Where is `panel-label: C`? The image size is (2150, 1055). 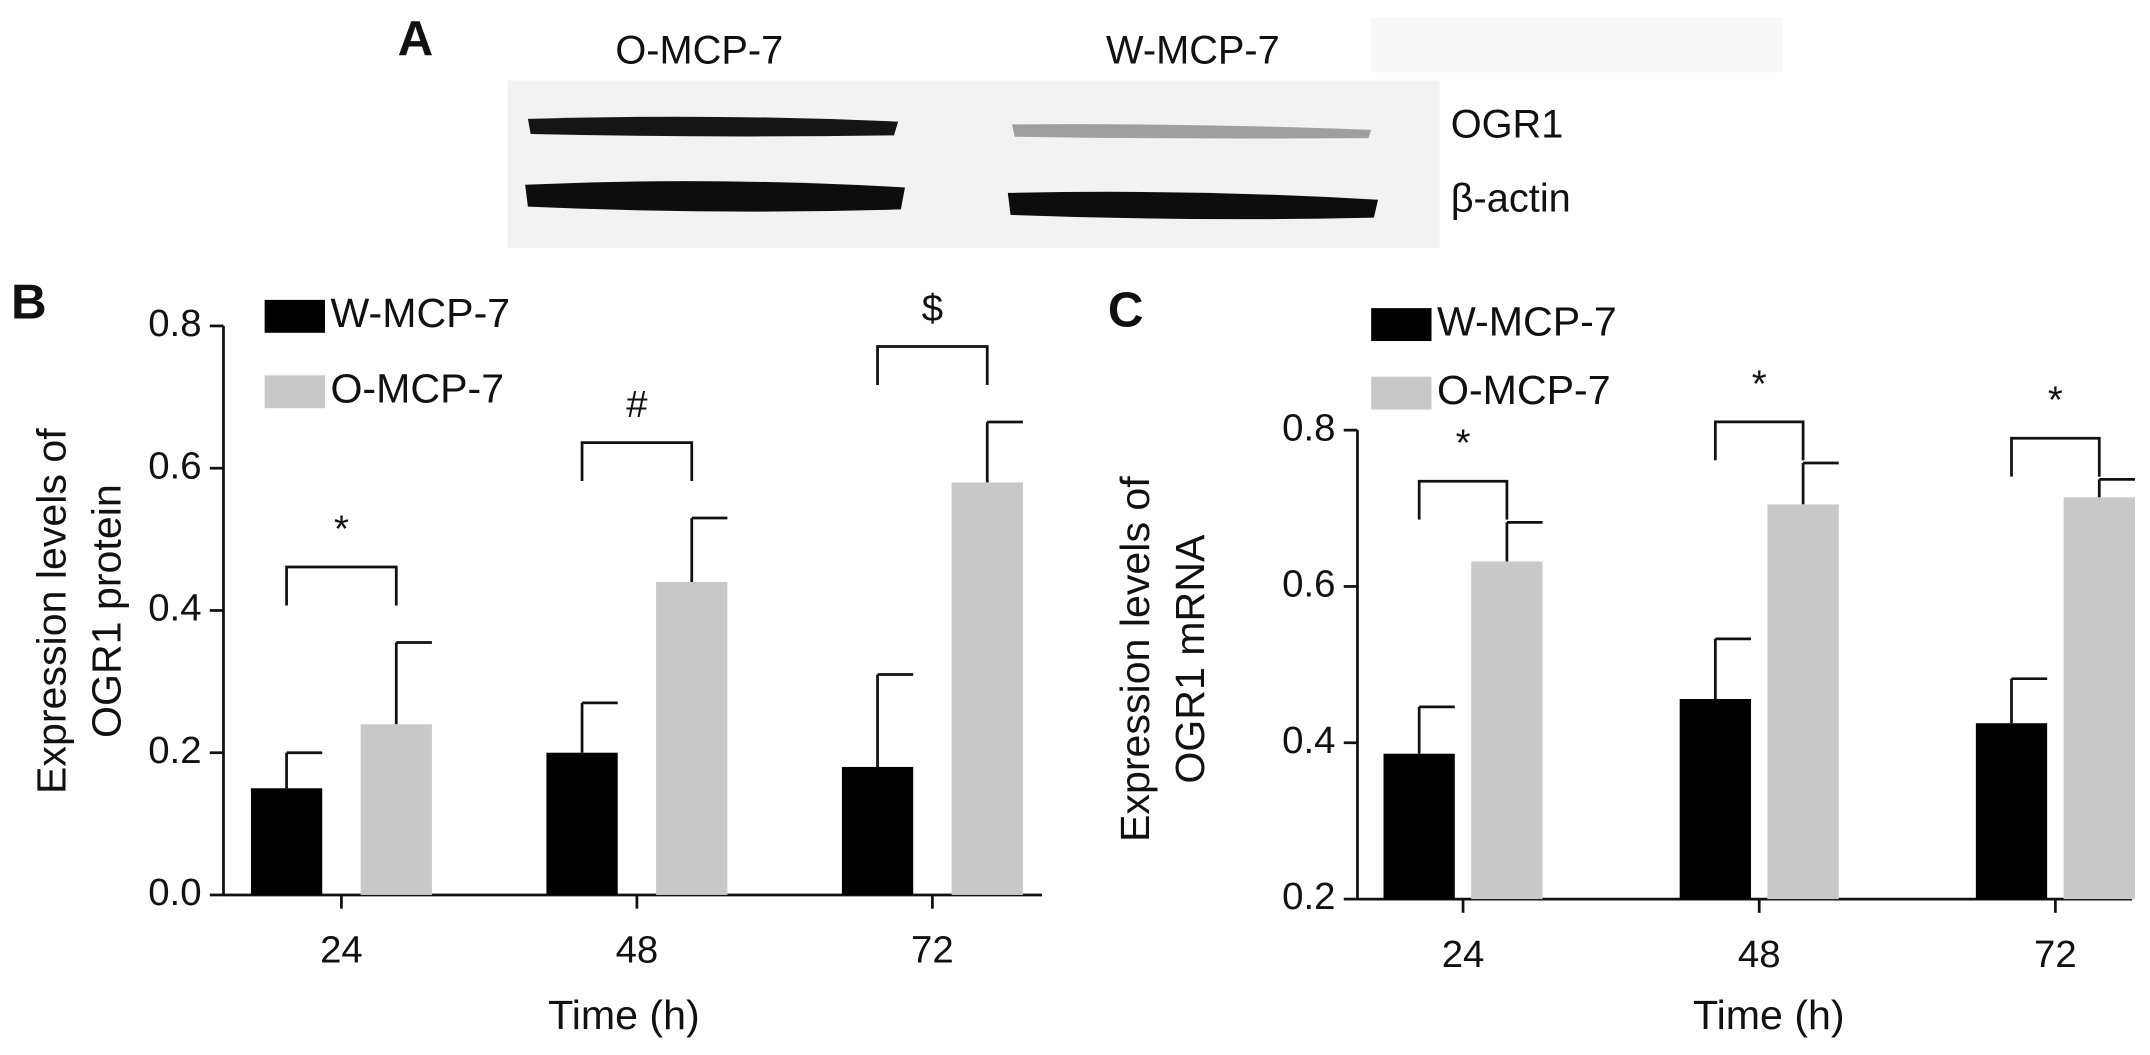
panel-label: C is located at coordinates (1126, 310).